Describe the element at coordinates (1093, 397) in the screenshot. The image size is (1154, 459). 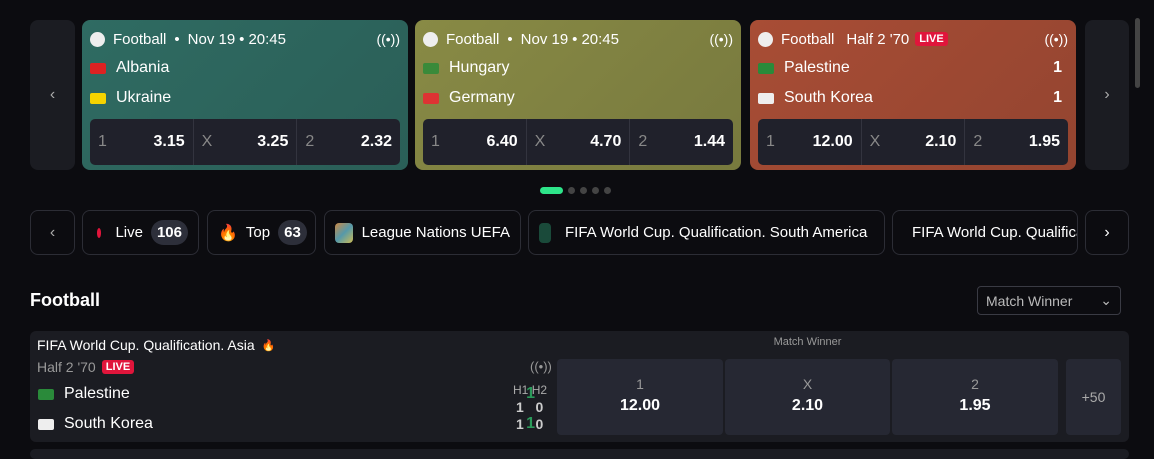
I see `more-markets-button: +50` at that location.